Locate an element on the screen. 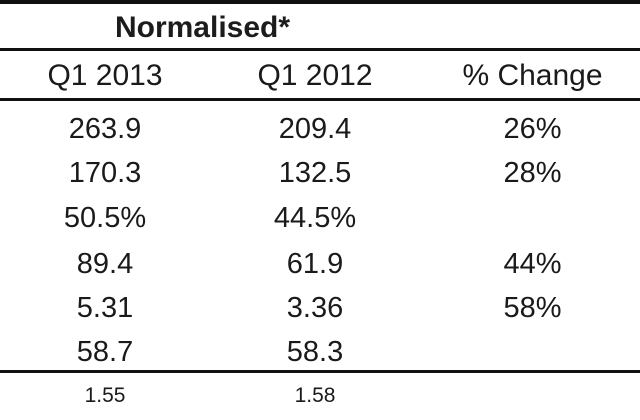  cell-q1-2012: 61.9 is located at coordinates (315, 264).